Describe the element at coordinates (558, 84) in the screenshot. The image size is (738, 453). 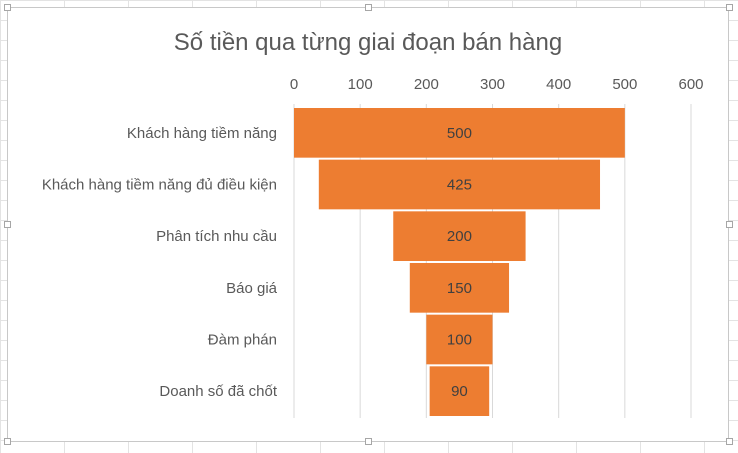
I see `x-tick-label: 400` at that location.